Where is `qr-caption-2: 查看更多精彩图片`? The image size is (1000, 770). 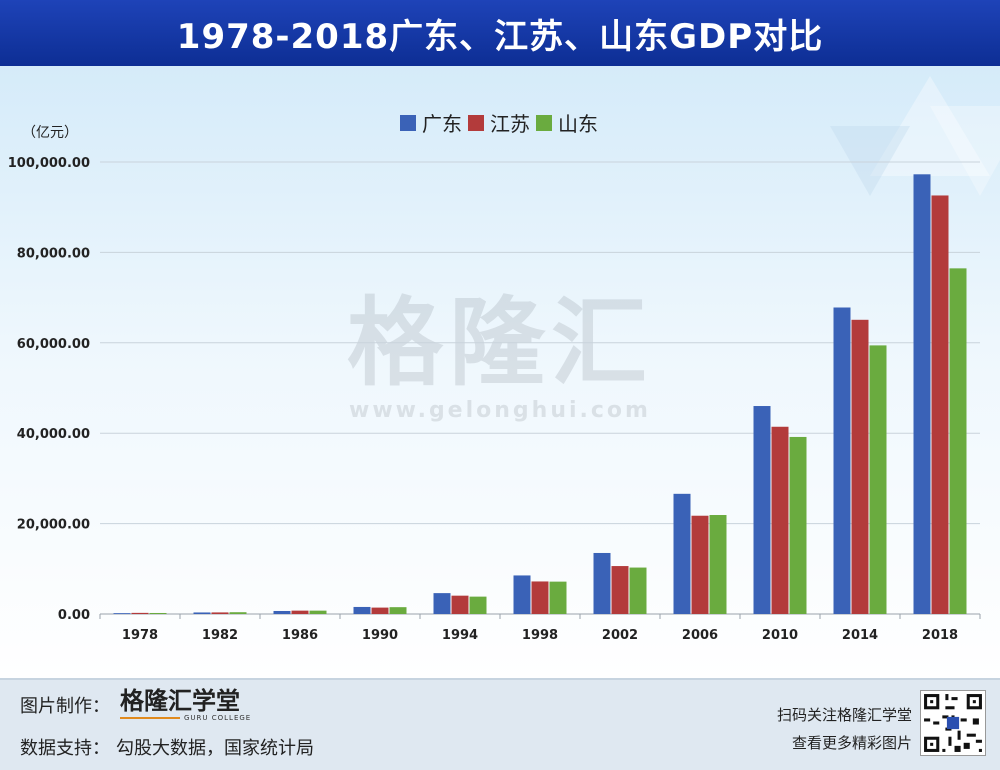 qr-caption-2: 查看更多精彩图片 is located at coordinates (851, 743).